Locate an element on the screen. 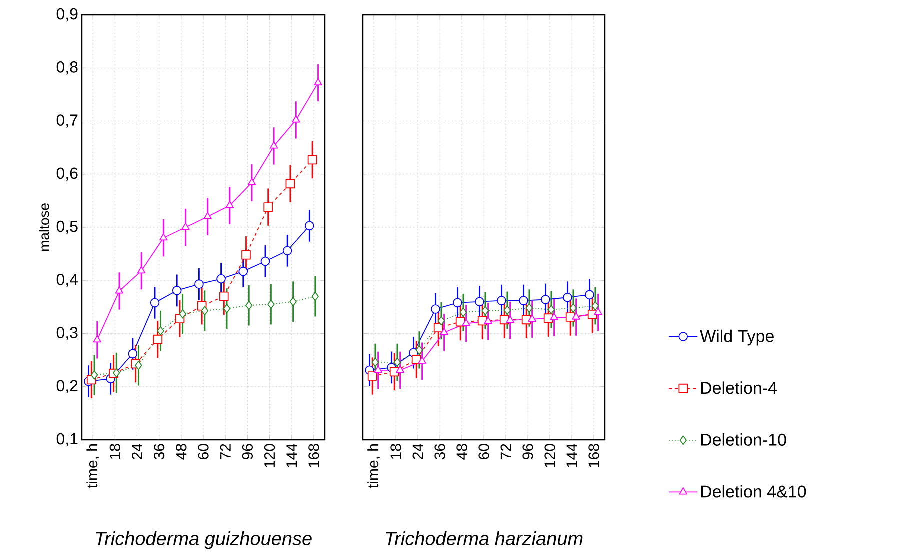 The height and width of the screenshot is (557, 914). legend-label: Deletion-10 is located at coordinates (743, 439).